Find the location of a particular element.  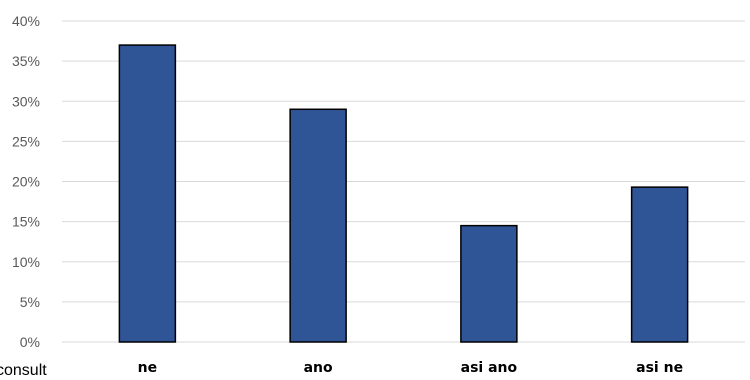

x-category-label: asi ne is located at coordinates (659, 368).